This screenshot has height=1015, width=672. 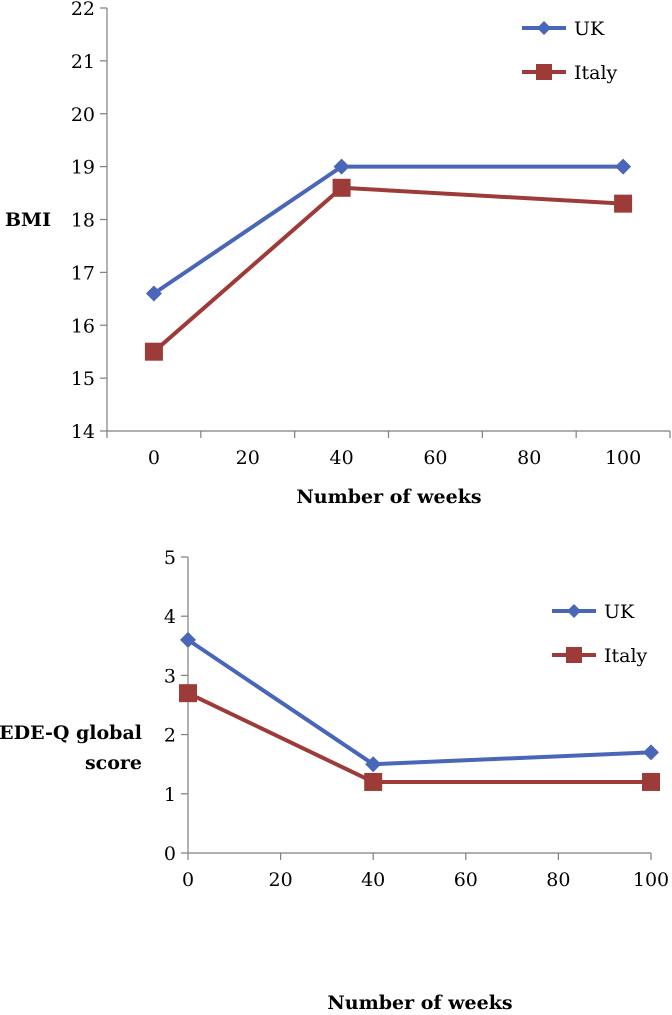 I want to click on bmi-y-tick-label: 22, so click(x=83, y=10).